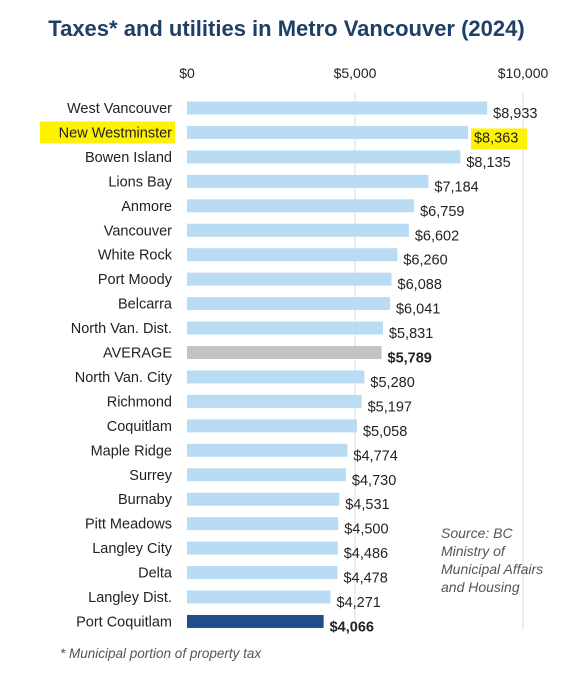 The height and width of the screenshot is (688, 573). Describe the element at coordinates (456, 187) in the screenshot. I see `value-label: $7,184` at that location.